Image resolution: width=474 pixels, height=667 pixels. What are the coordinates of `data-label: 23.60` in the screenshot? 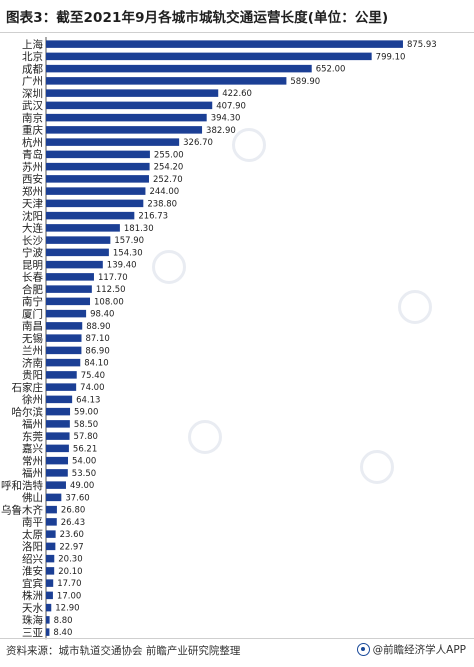 It's located at (72, 535).